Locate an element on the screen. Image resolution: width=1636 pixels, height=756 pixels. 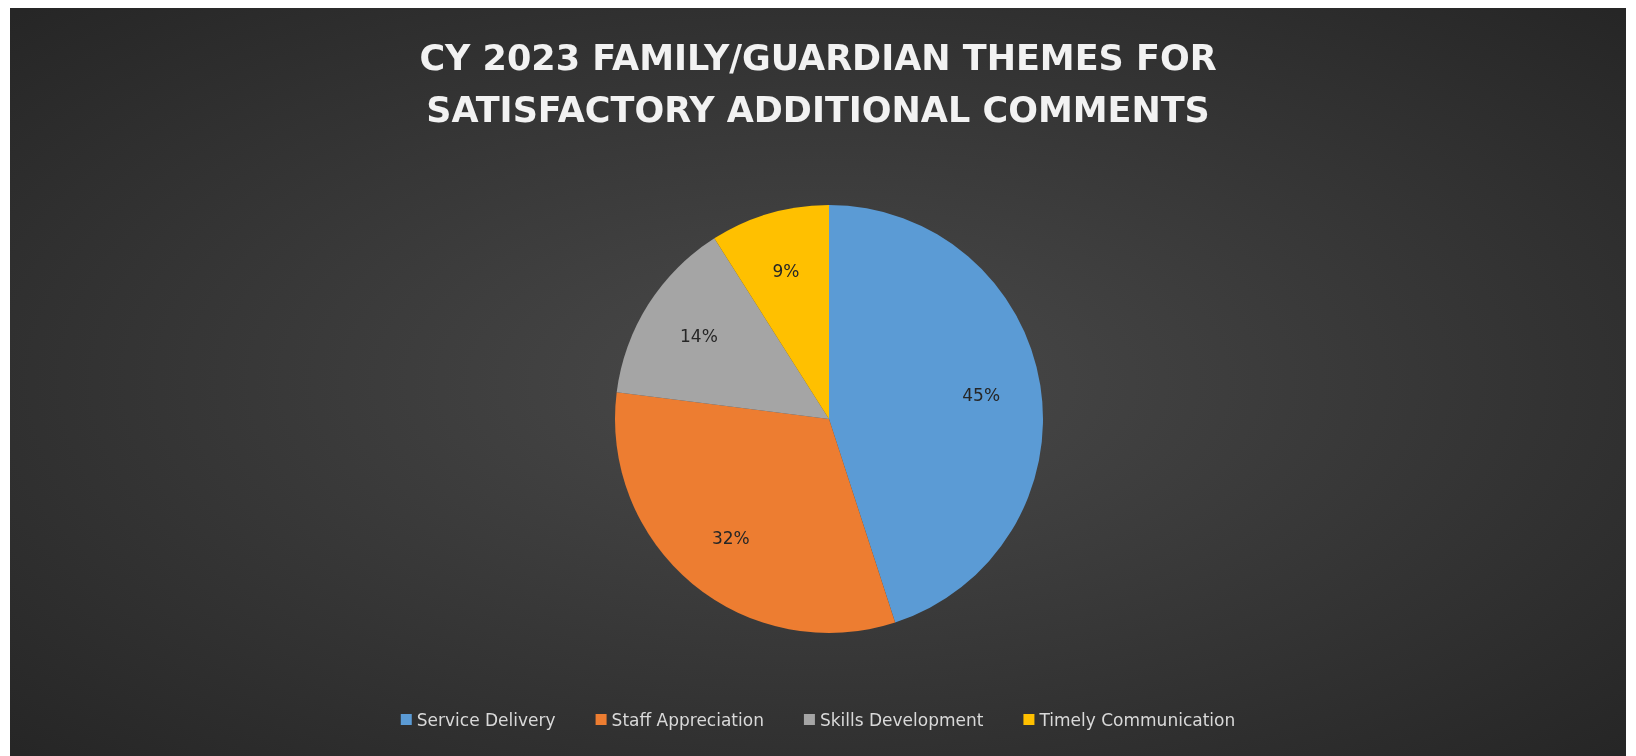
legend-label: Service Delivery is located at coordinates (486, 719).